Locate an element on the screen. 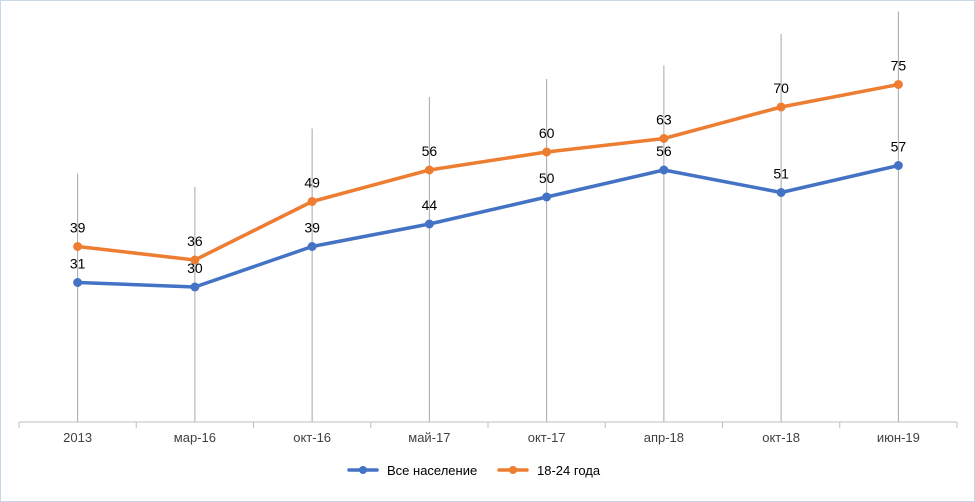  data-label: 30 is located at coordinates (195, 268).